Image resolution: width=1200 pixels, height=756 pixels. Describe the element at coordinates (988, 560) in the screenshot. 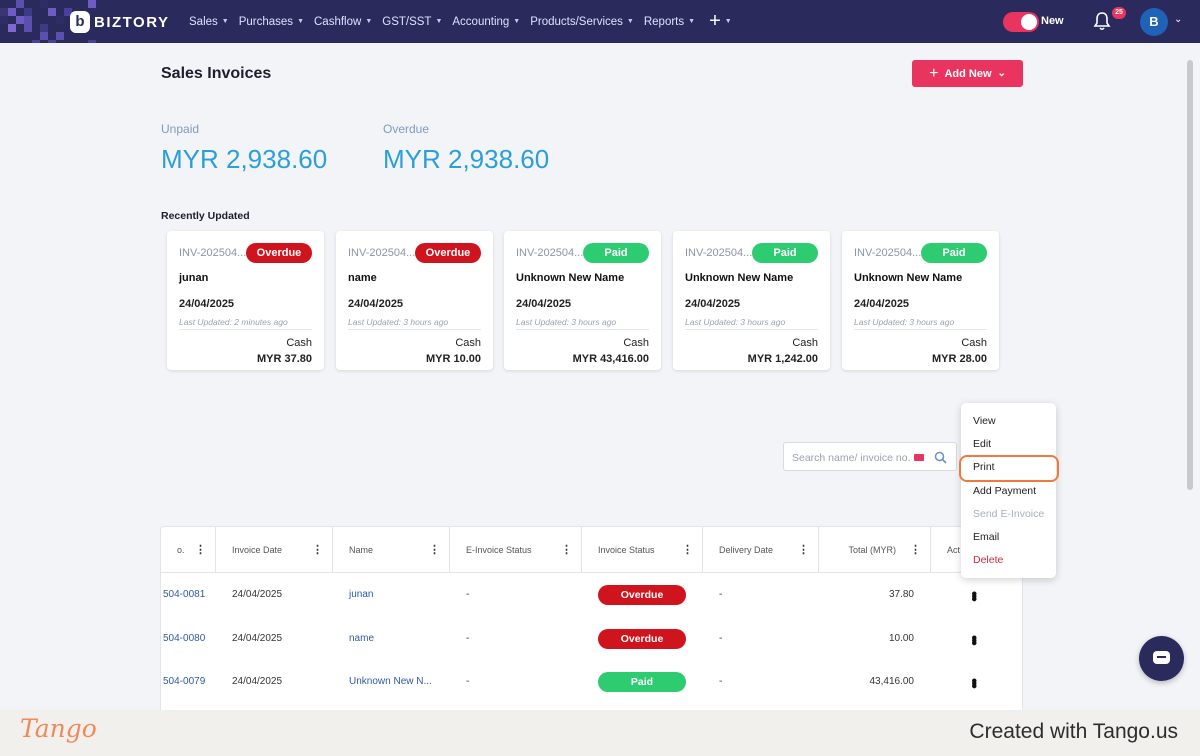

I see `menu-item-delete: Delete` at that location.